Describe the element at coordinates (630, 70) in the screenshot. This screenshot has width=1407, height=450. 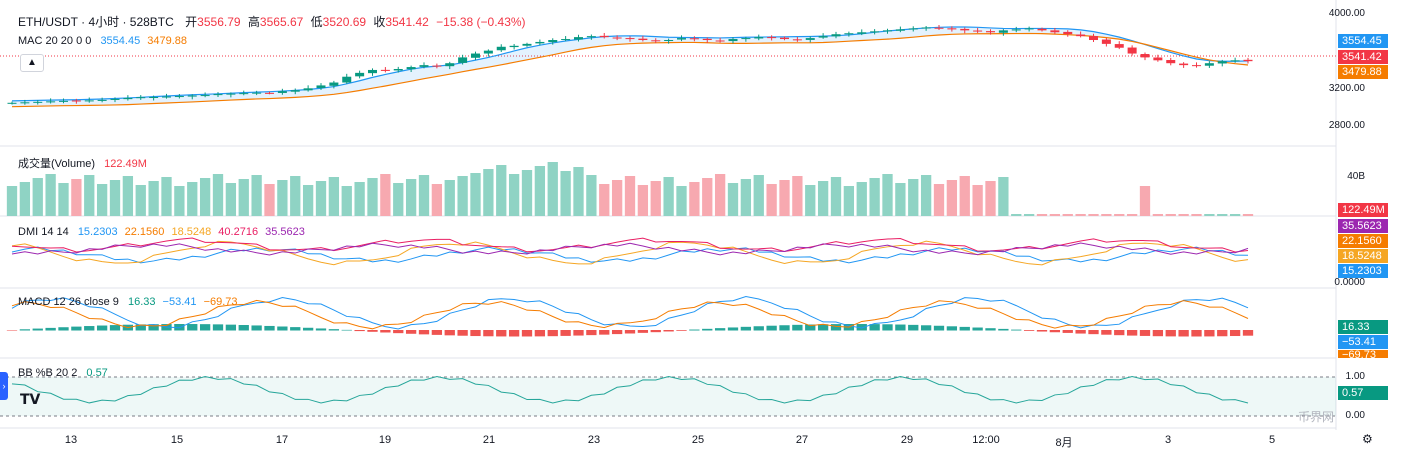
I see `ma-slow-line` at that location.